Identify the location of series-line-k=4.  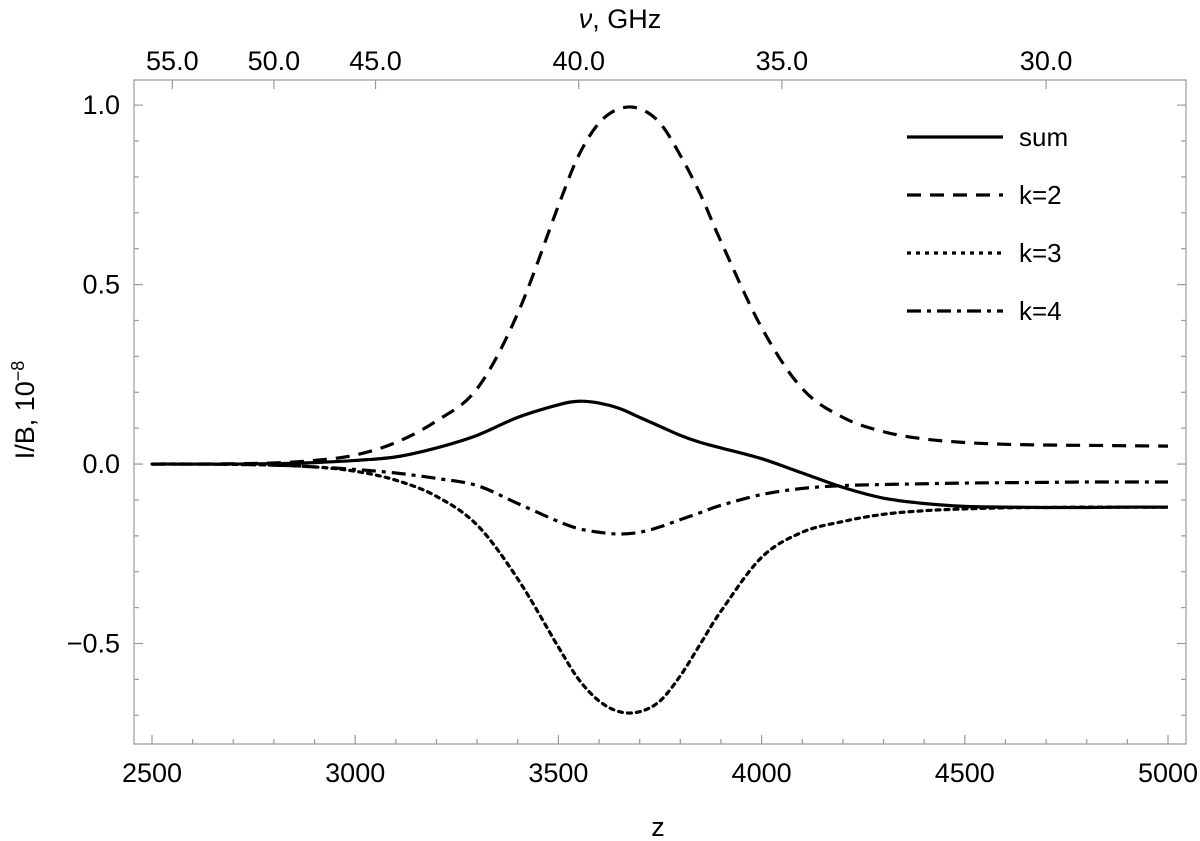
(659, 499).